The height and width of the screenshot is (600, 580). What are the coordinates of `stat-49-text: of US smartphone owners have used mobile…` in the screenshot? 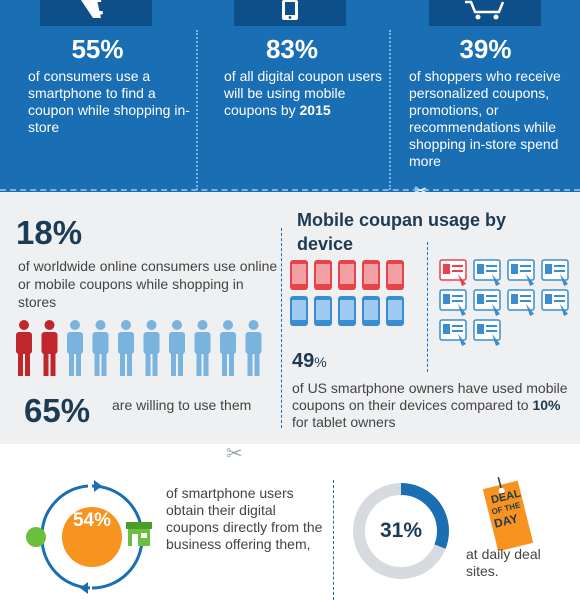 It's located at (430, 405).